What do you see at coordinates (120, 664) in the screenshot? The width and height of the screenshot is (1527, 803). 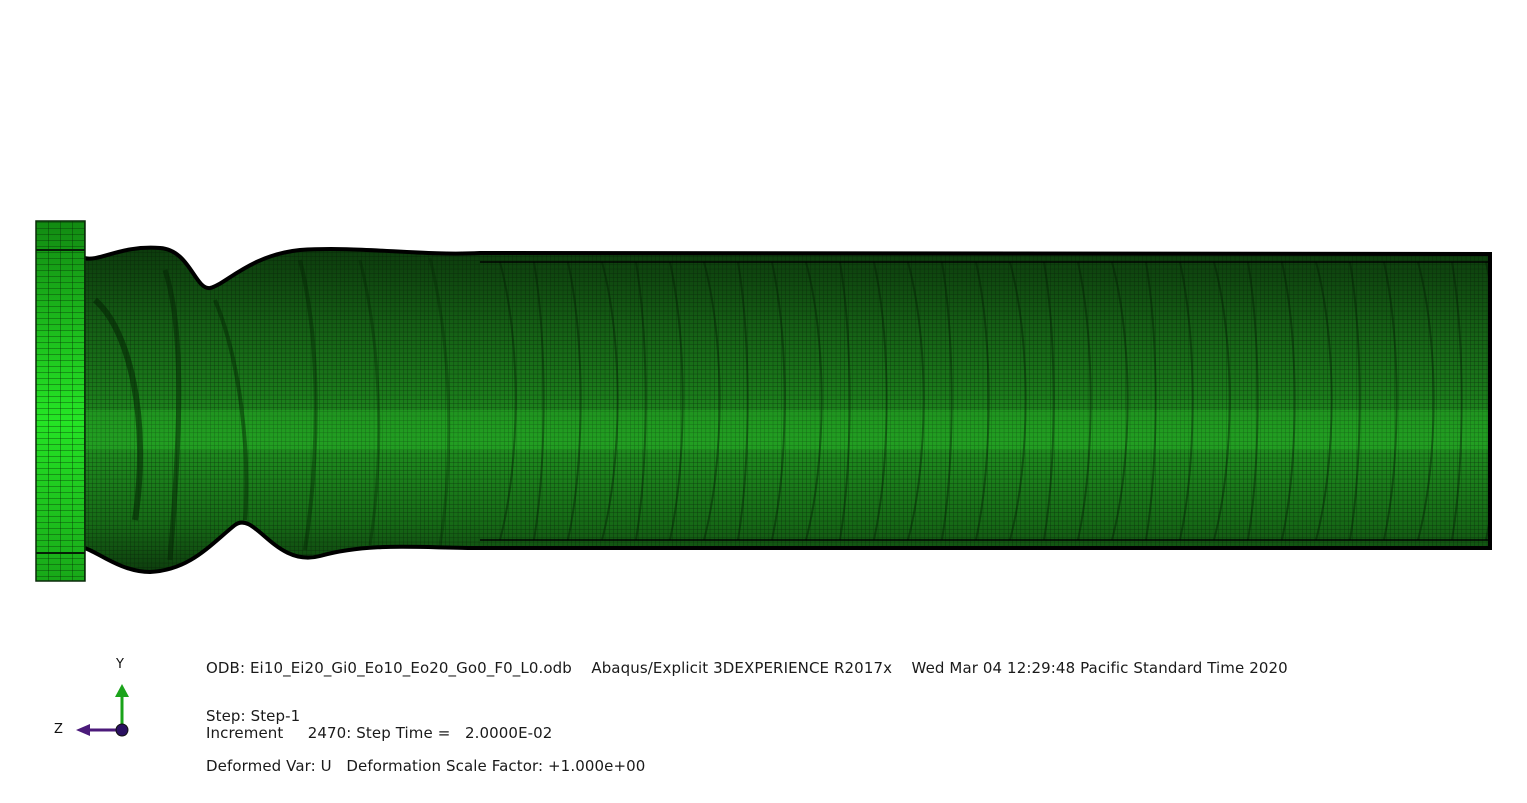 I see `triad-y-label: Y` at bounding box center [120, 664].